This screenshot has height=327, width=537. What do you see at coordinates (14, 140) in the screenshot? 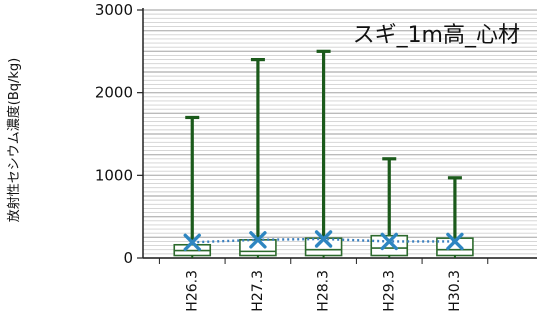
I see `y-axis-title: 放射性セシウム濃度(Bq/kg)` at bounding box center [14, 140].